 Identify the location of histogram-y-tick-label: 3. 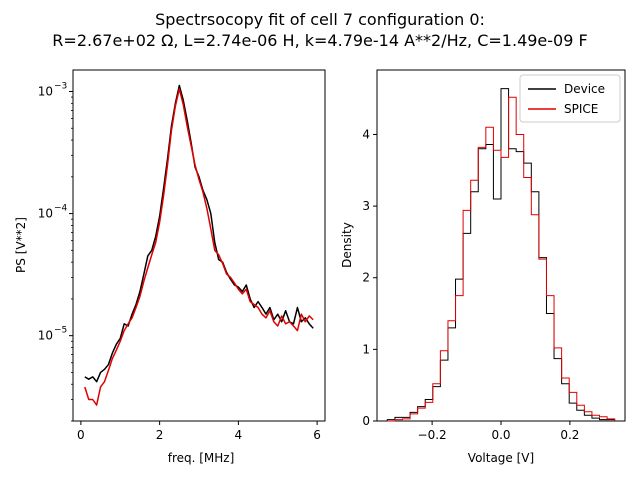
(366, 206).